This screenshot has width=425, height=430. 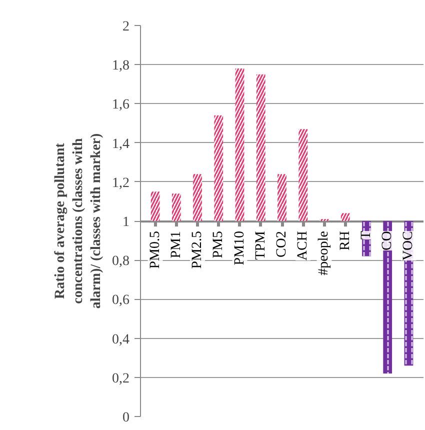 I want to click on x-tick-label: VOC, so click(x=408, y=245).